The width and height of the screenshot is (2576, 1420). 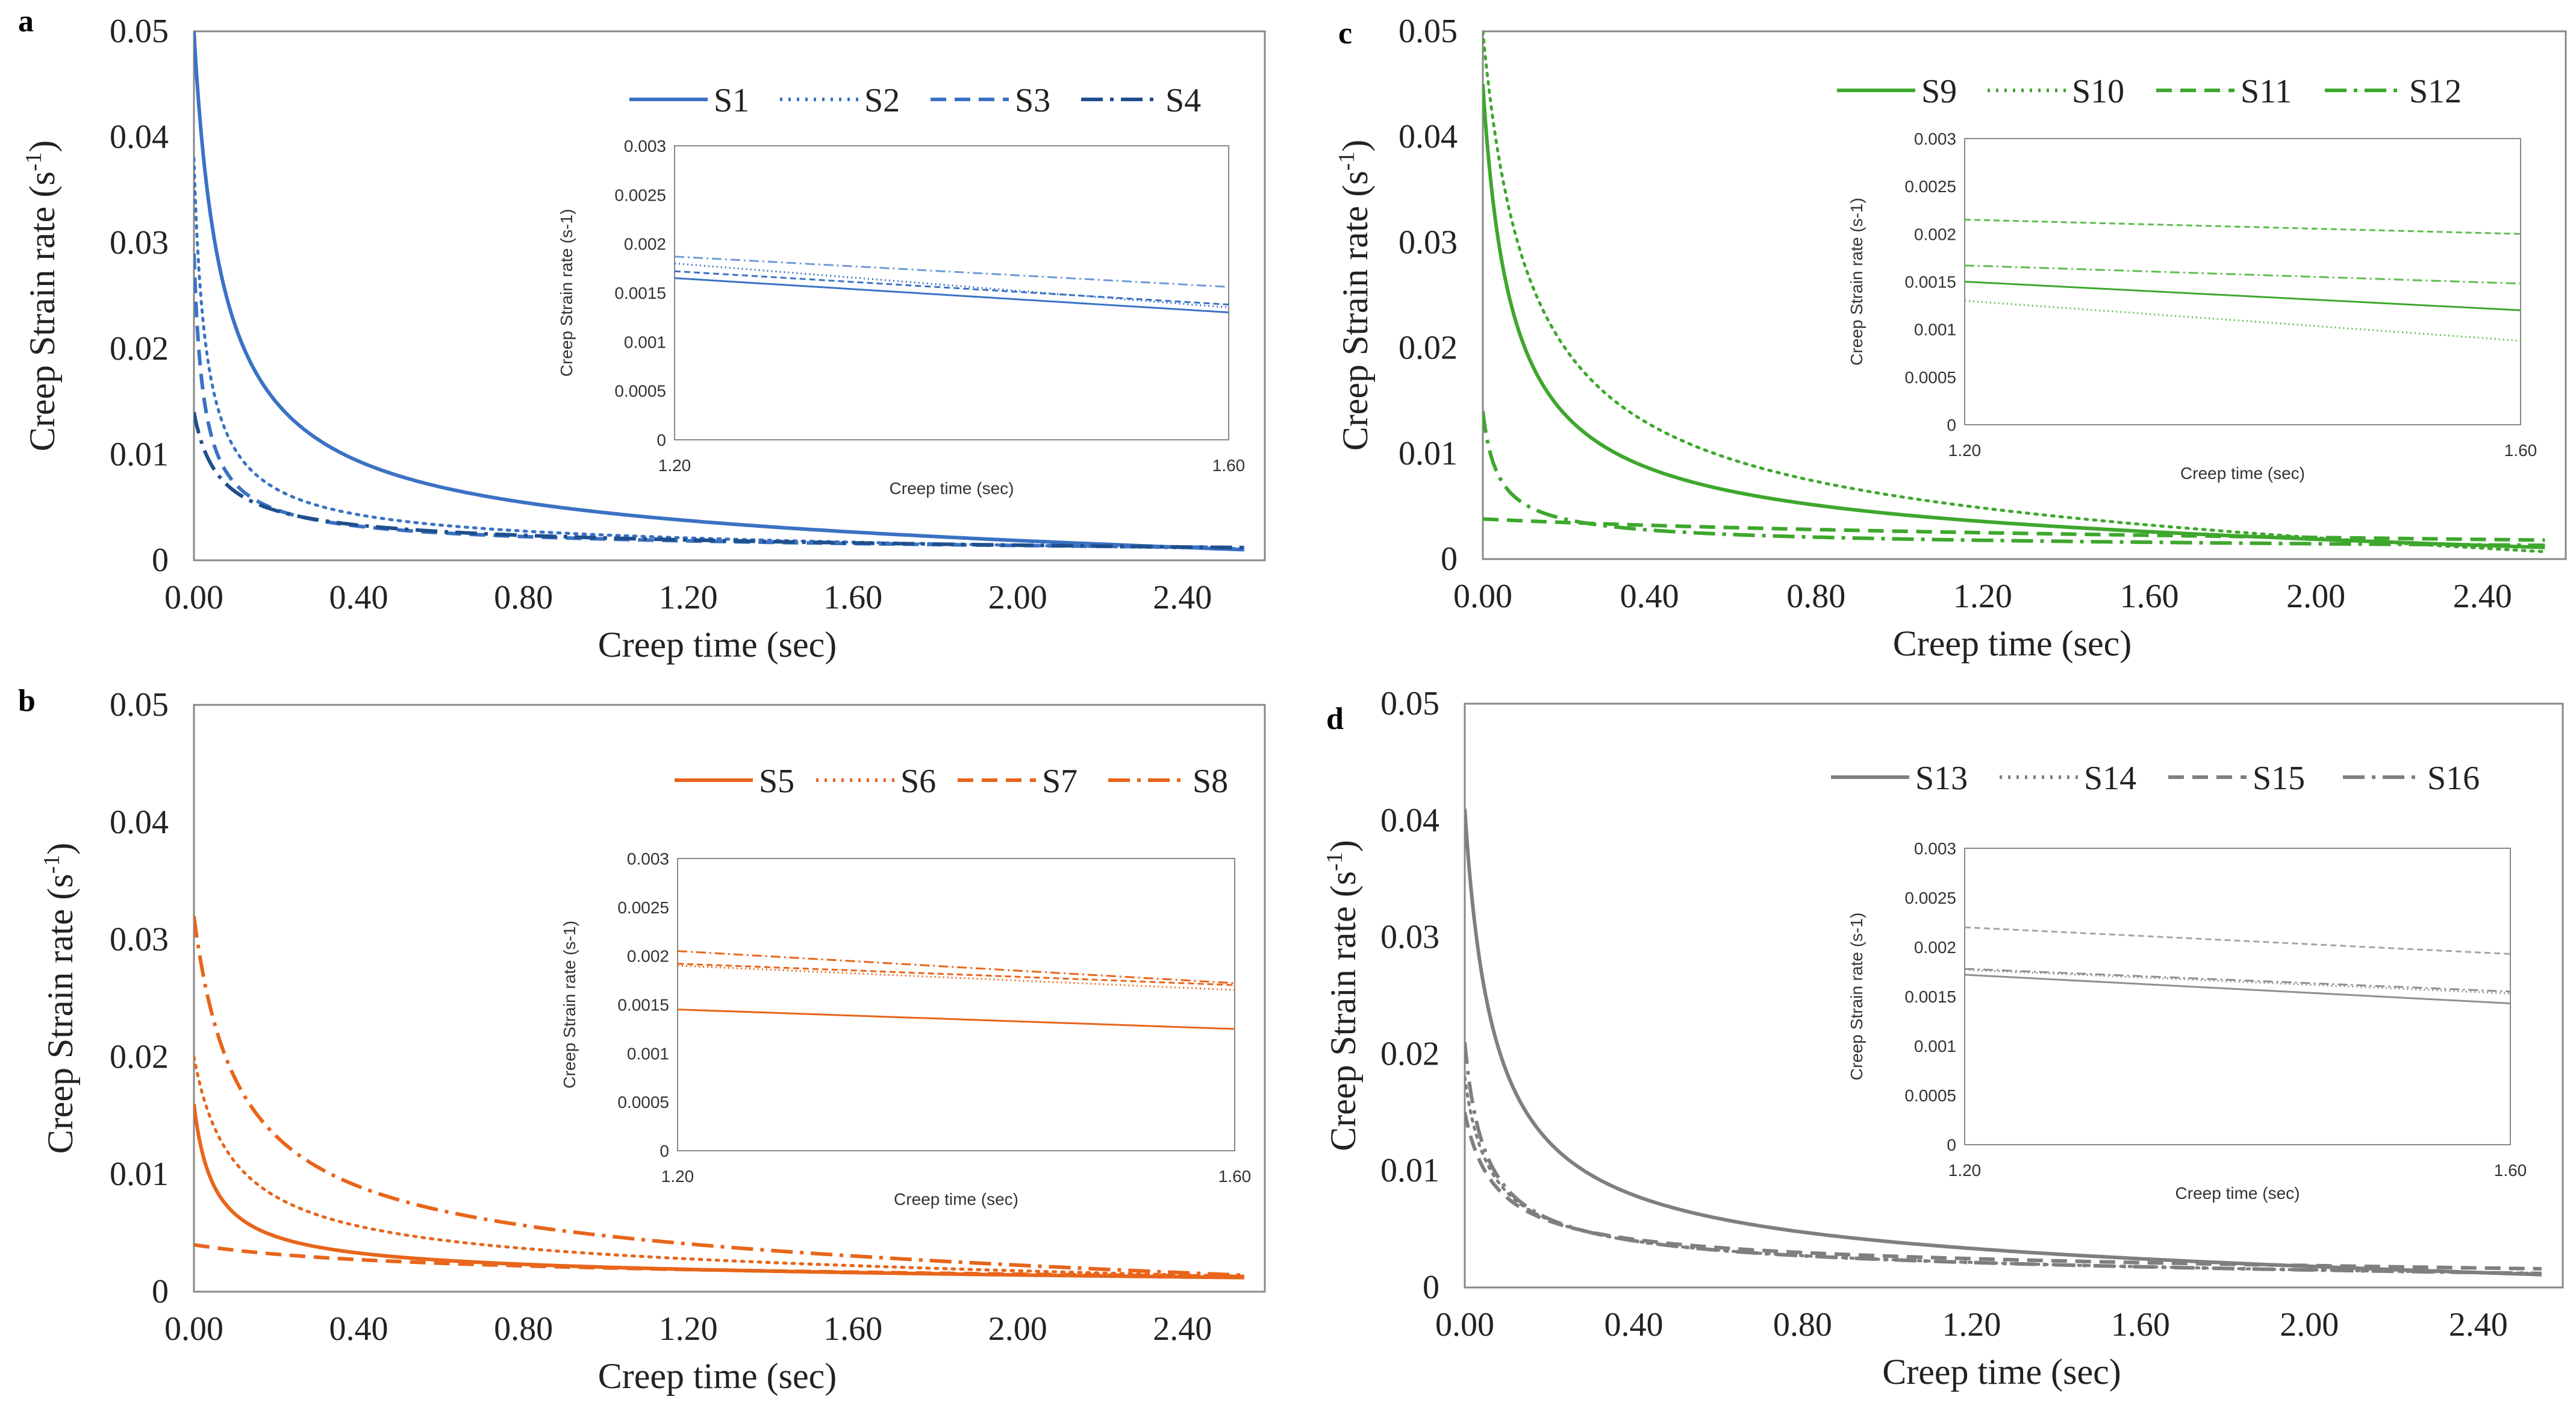 What do you see at coordinates (1032, 100) in the screenshot?
I see `legend-label-S3: S3` at bounding box center [1032, 100].